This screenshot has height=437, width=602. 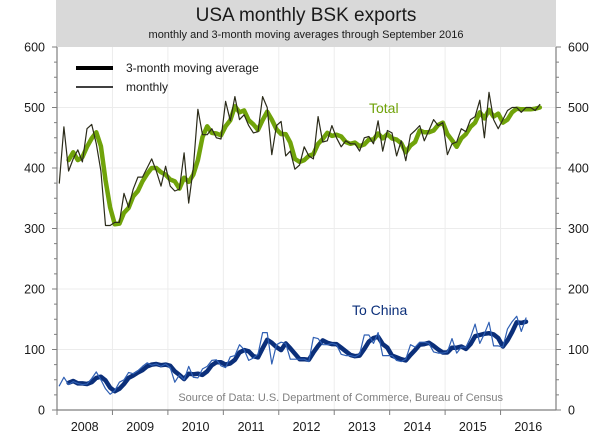 I want to click on y-tick-label-left: 400, so click(x=34, y=169).